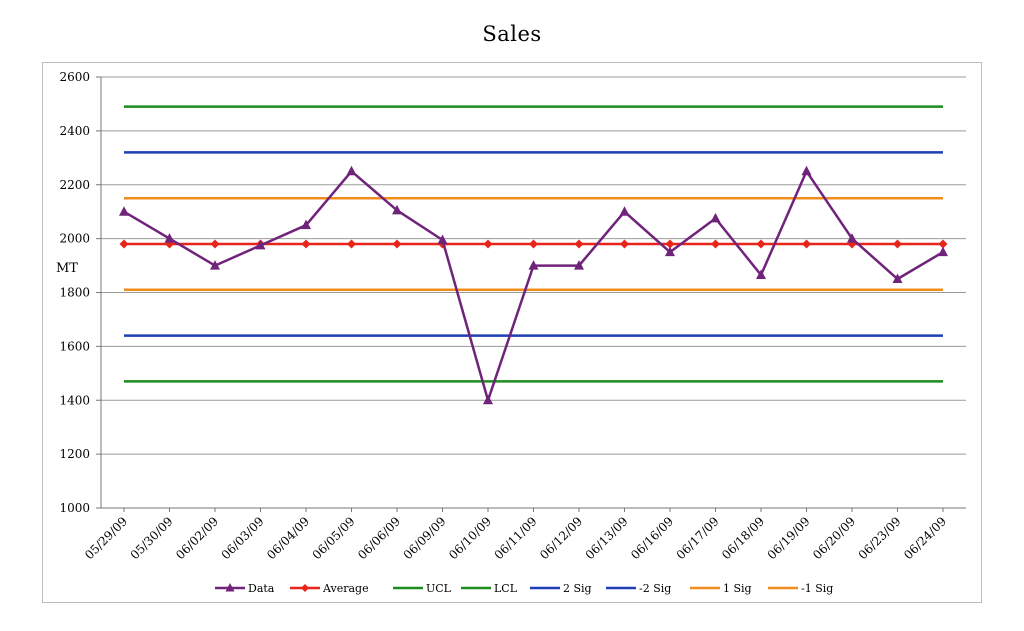 The height and width of the screenshot is (631, 1024). I want to click on legend-item: 2 Sig, so click(561, 588).